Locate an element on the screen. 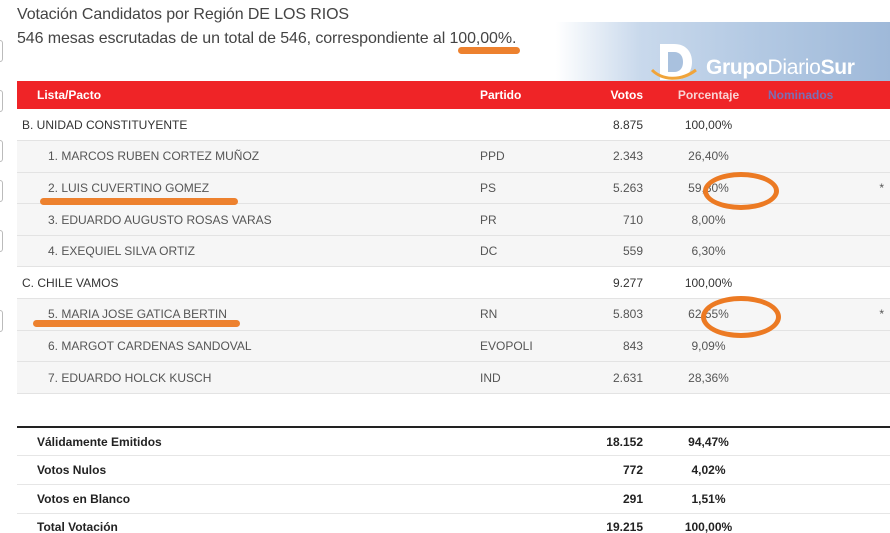  row-party: PR is located at coordinates (518, 219).